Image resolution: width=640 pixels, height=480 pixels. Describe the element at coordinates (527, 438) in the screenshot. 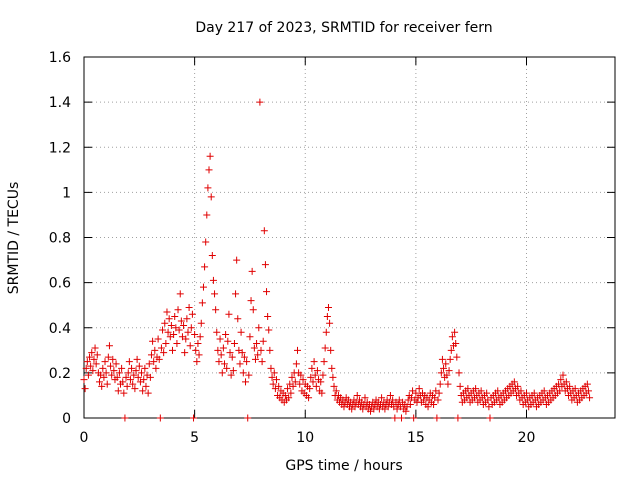

I see `x-tick-label: 20` at that location.